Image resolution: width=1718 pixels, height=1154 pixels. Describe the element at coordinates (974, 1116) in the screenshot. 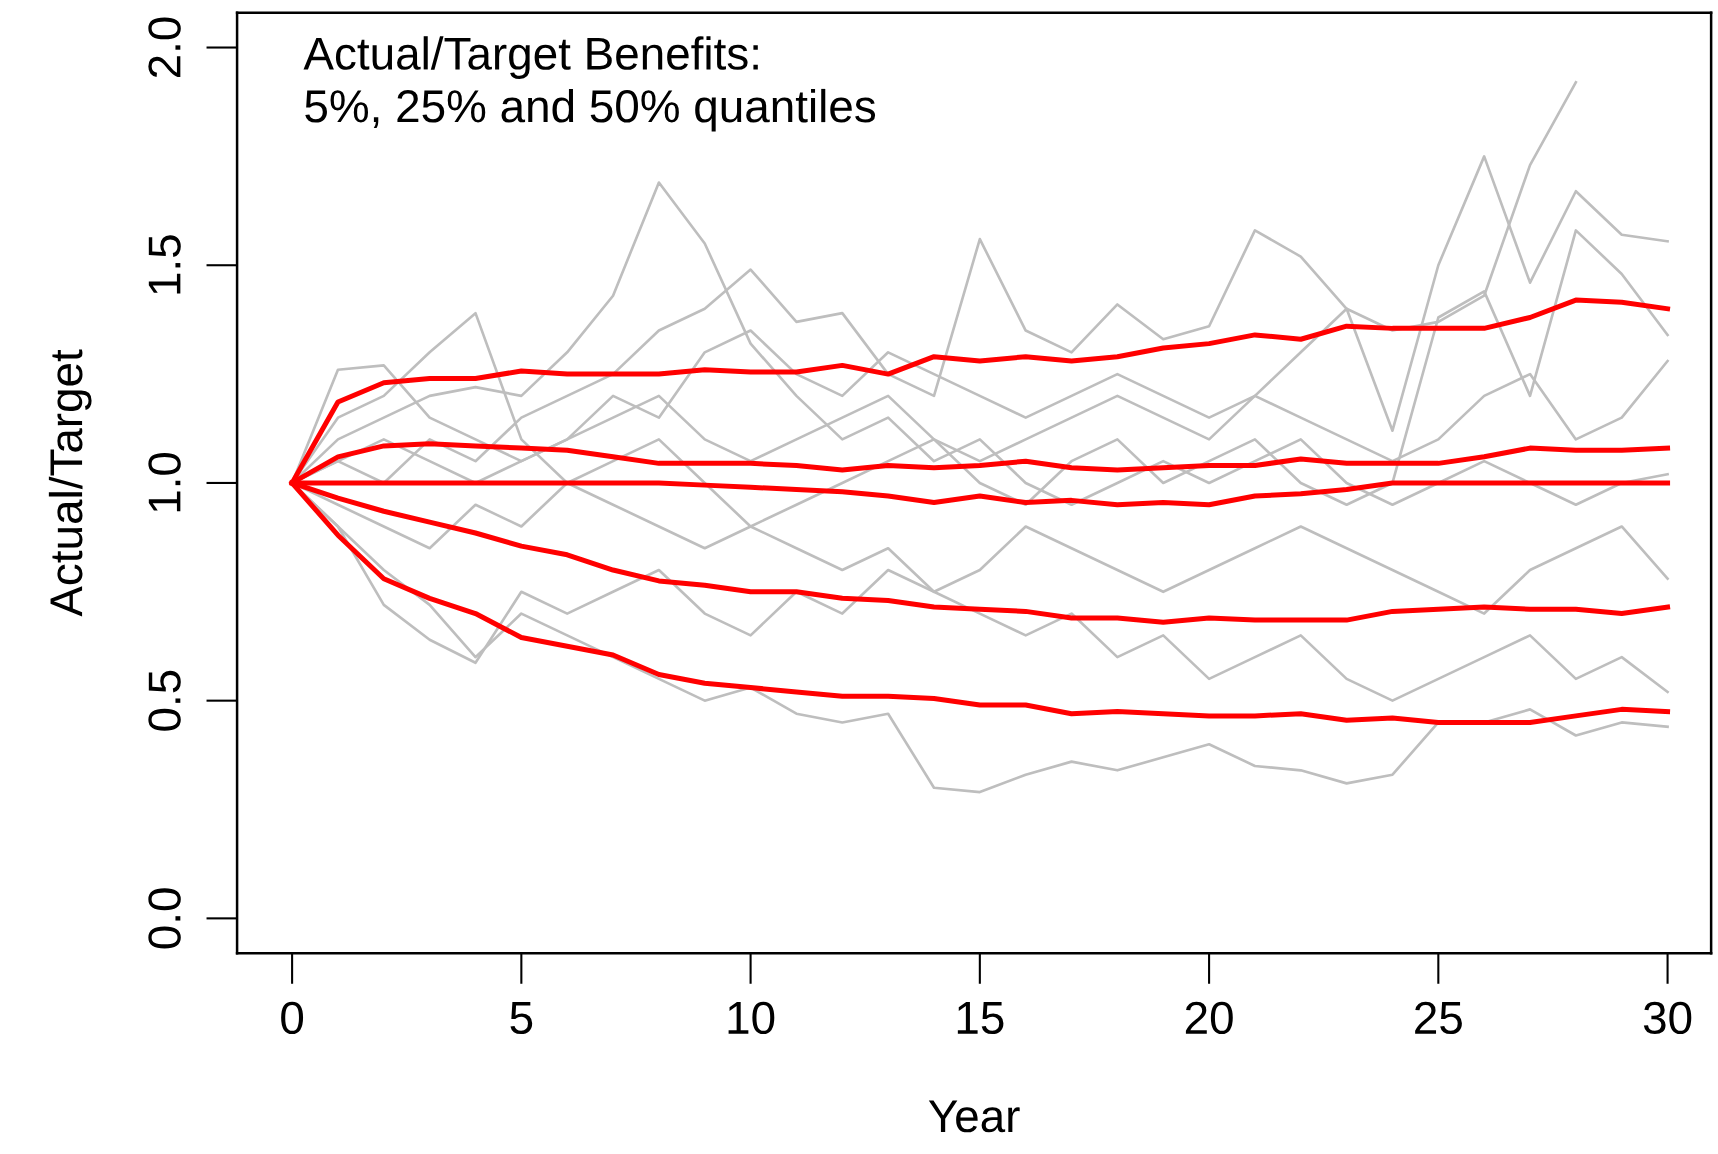

I see `x-axis-title: Year` at that location.